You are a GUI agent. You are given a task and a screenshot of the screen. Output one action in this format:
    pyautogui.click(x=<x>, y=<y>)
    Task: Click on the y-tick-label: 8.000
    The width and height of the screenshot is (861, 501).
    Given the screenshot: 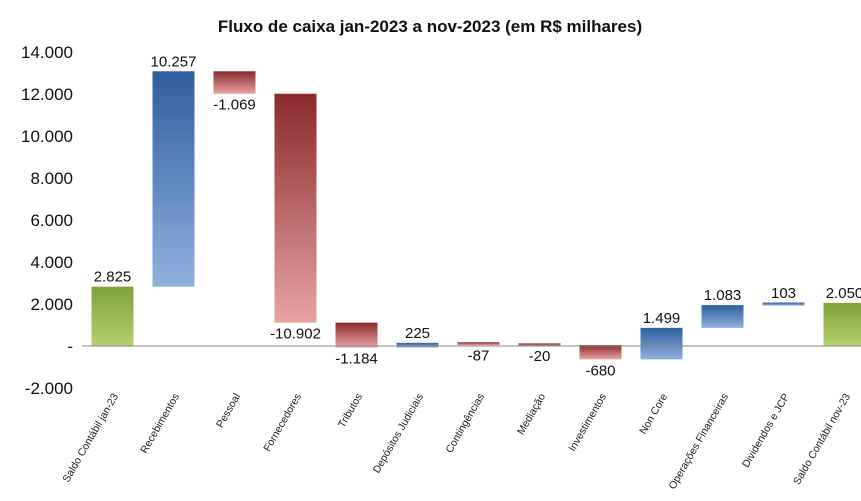 What is the action you would take?
    pyautogui.click(x=51, y=178)
    